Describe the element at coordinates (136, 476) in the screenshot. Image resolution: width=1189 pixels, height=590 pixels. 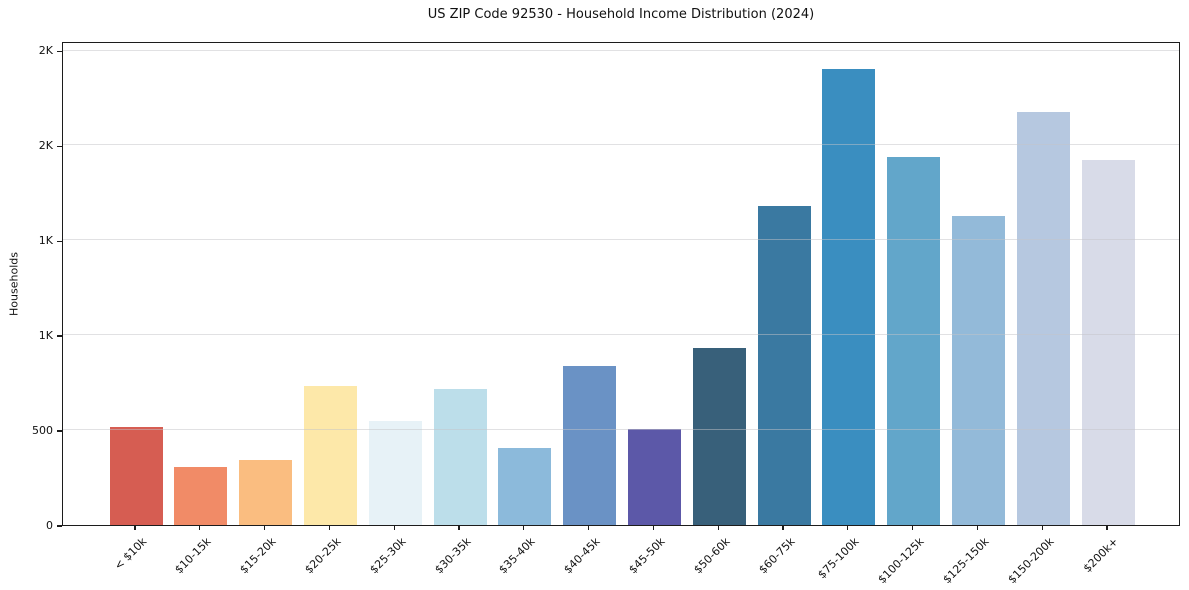
I see `bar-10k` at that location.